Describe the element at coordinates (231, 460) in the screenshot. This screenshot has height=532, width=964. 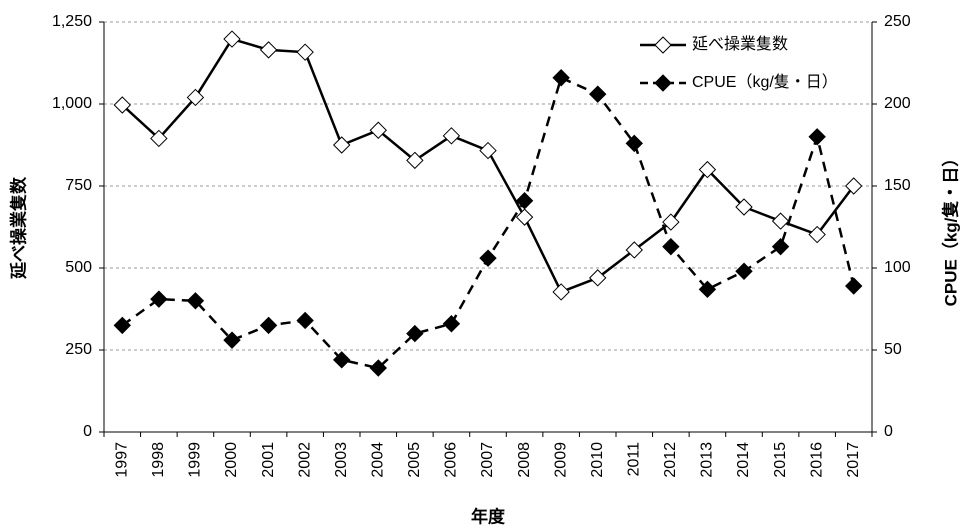
I see `x-tick-label: 2000` at that location.